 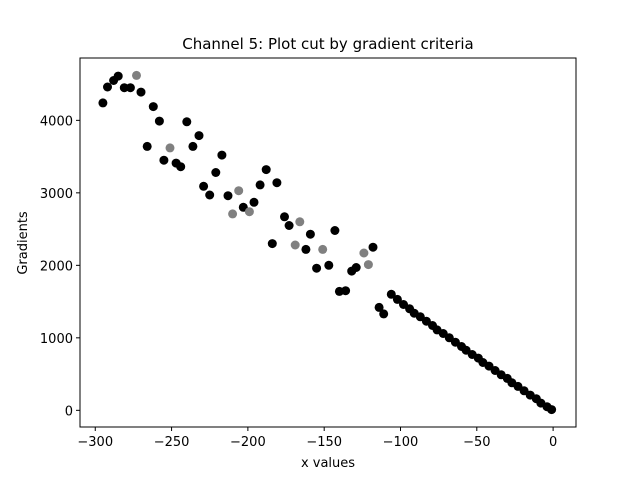 What do you see at coordinates (328, 463) in the screenshot?
I see `x-axis-label: x values` at bounding box center [328, 463].